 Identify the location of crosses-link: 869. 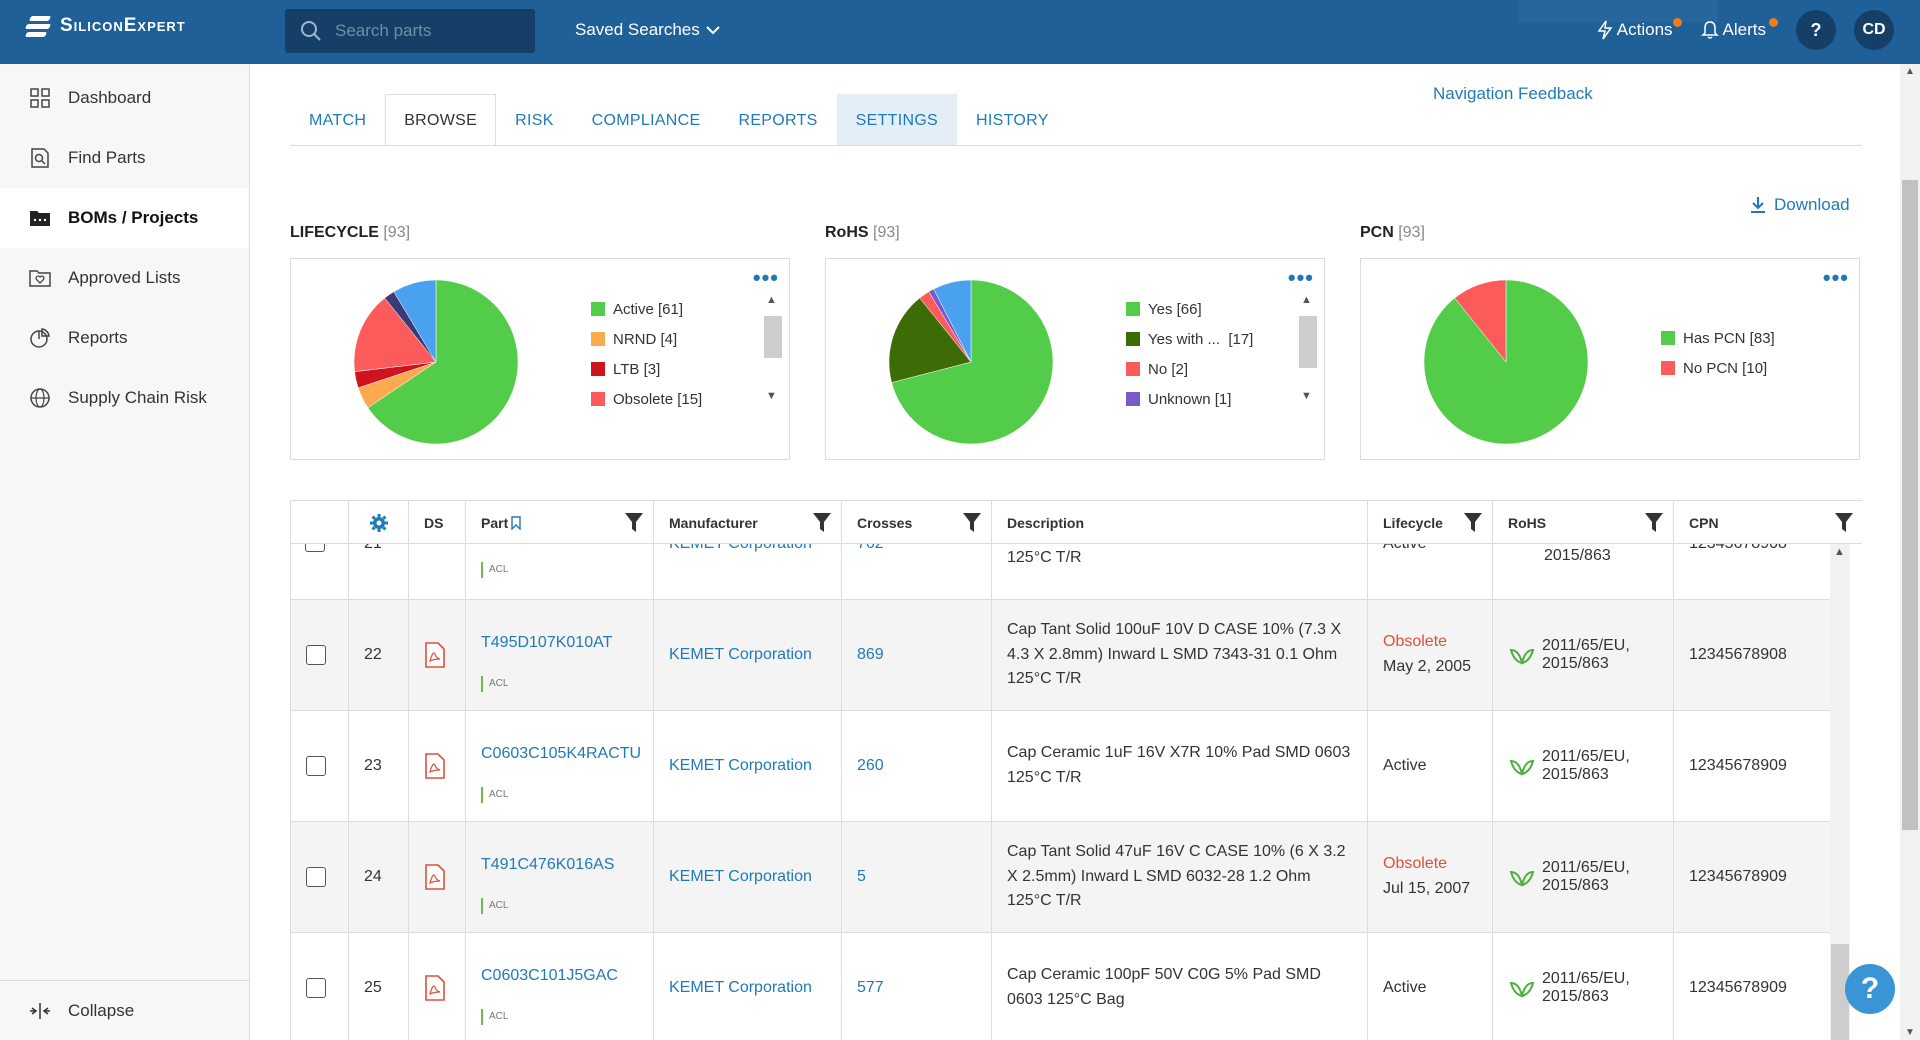
(917, 655).